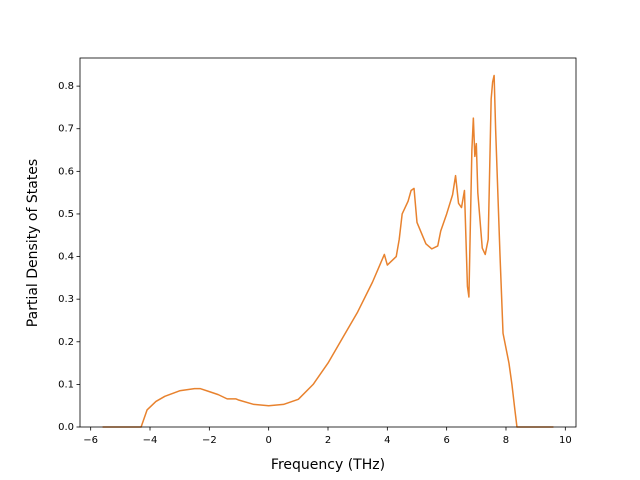  Describe the element at coordinates (150, 440) in the screenshot. I see `x-tick-label: −4` at that location.